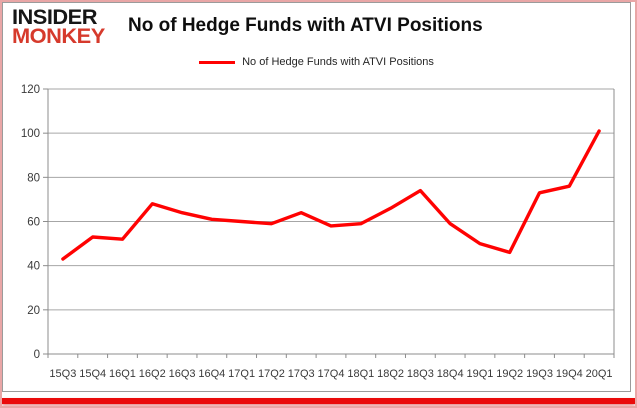 This screenshot has width=637, height=408. What do you see at coordinates (30, 90) in the screenshot?
I see `y-axis-label: 120` at bounding box center [30, 90].